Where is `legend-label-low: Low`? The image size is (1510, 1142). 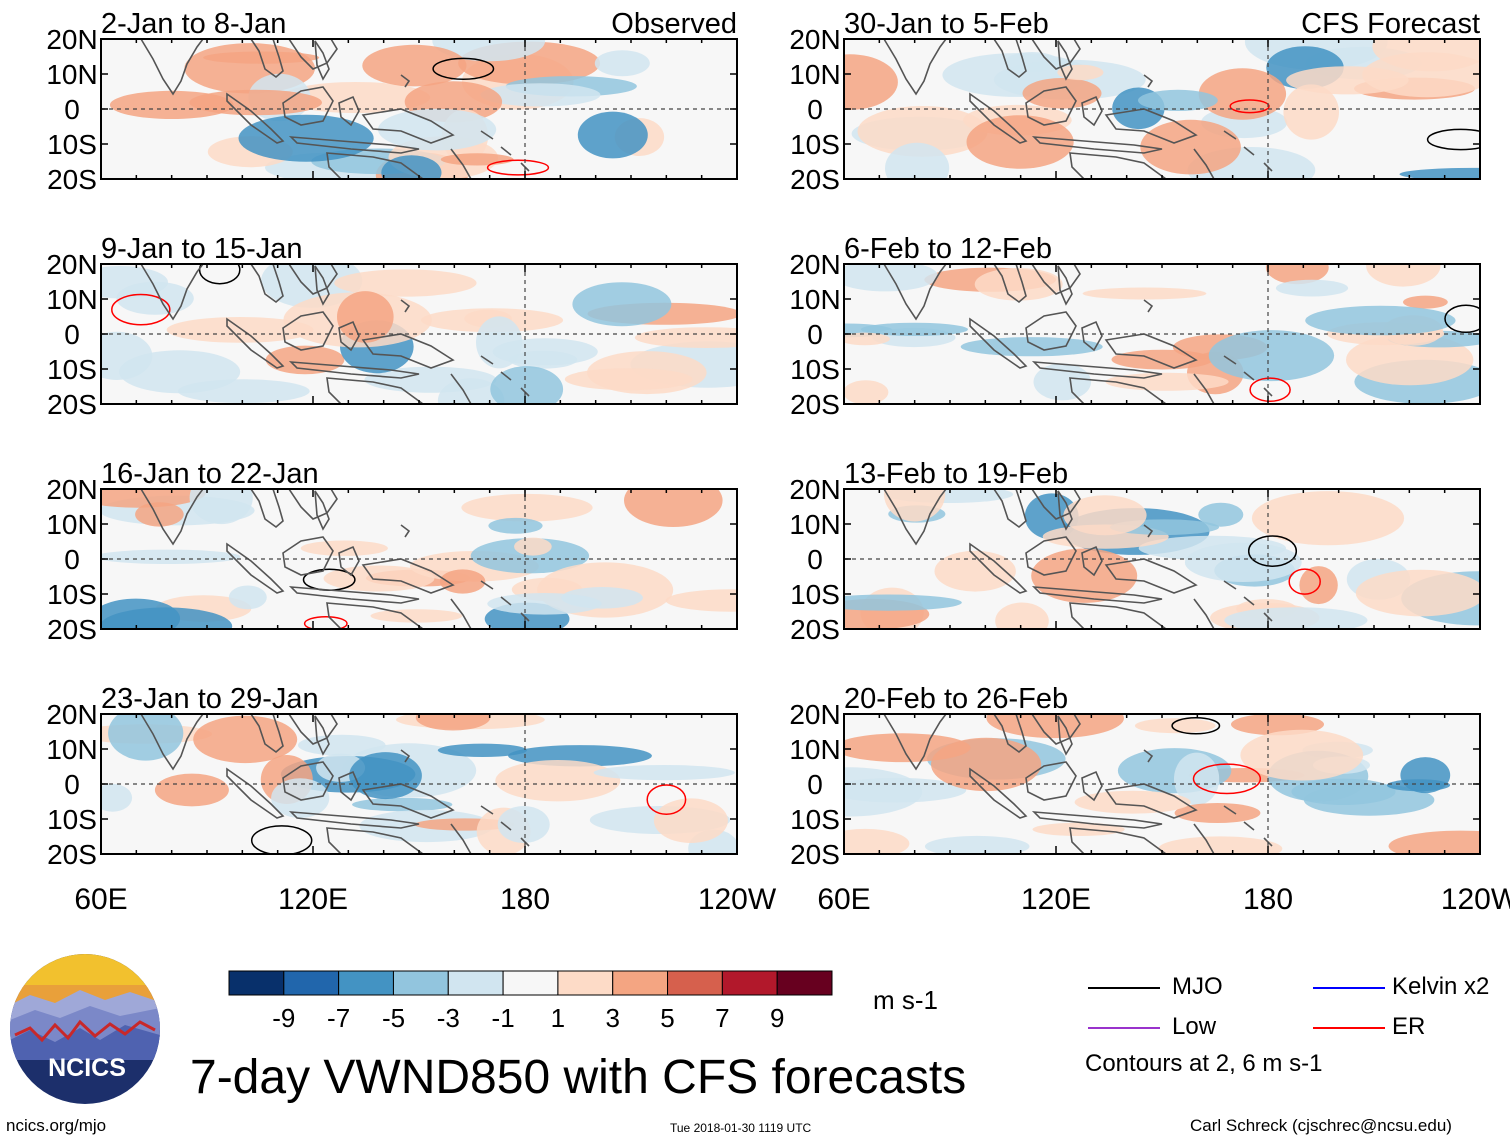 legend-label-low: Low is located at coordinates (1194, 1026).